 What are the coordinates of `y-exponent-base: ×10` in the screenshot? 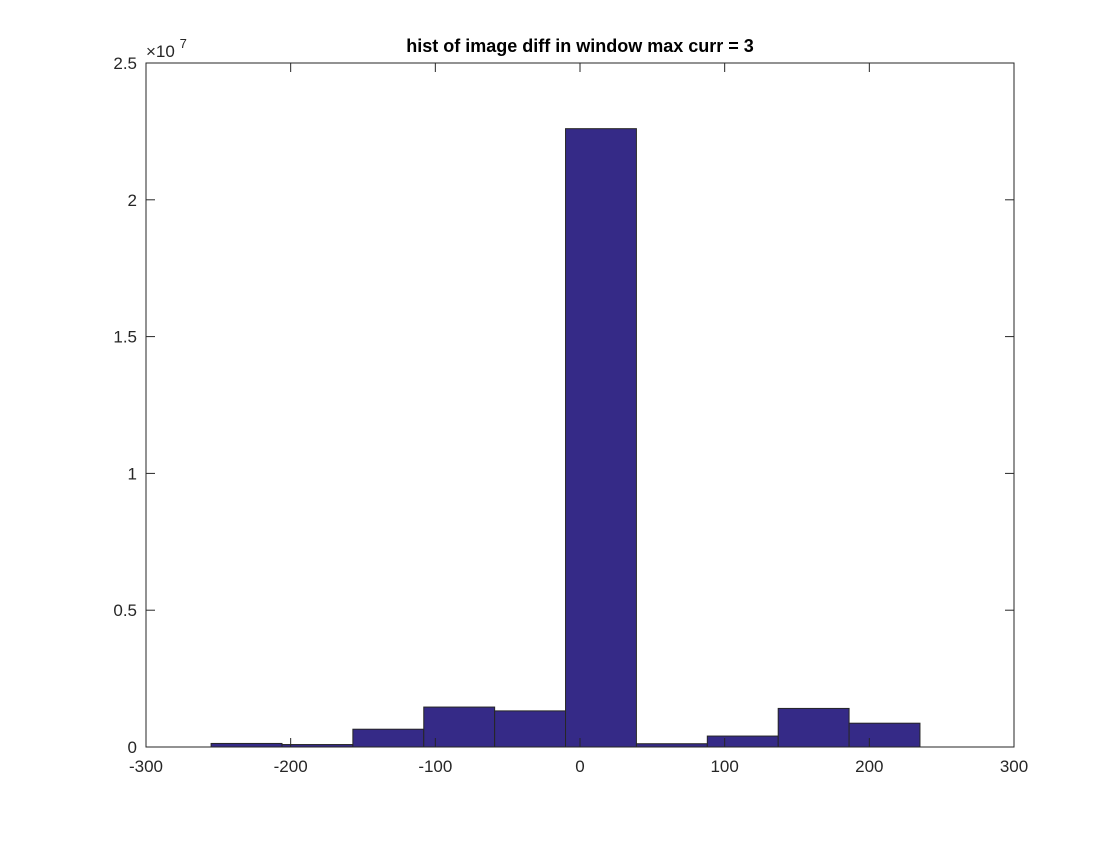 It's located at (160, 51).